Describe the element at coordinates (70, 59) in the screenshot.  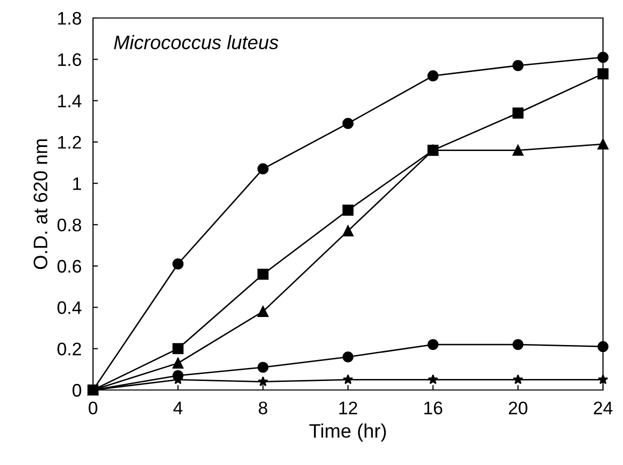
I see `y-tick-label: 1.6` at that location.